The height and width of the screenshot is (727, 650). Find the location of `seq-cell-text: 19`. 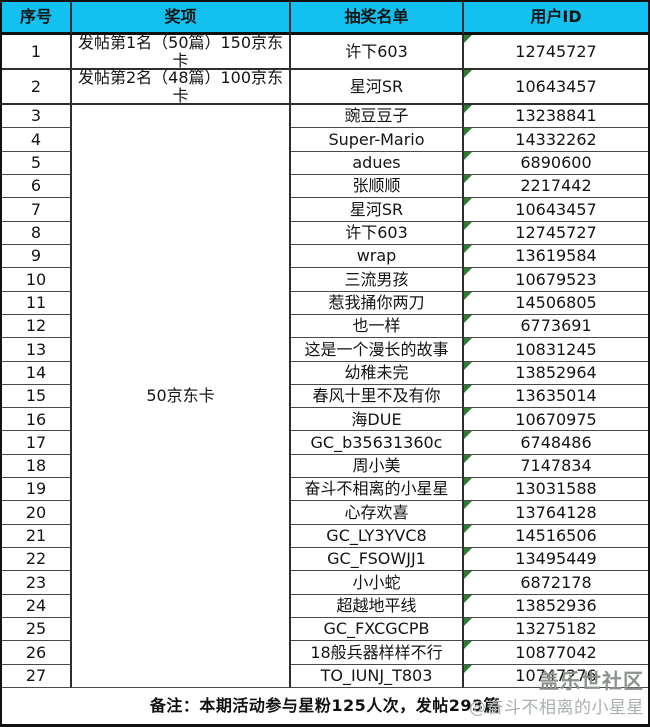

seq-cell-text: 19 is located at coordinates (36, 489).